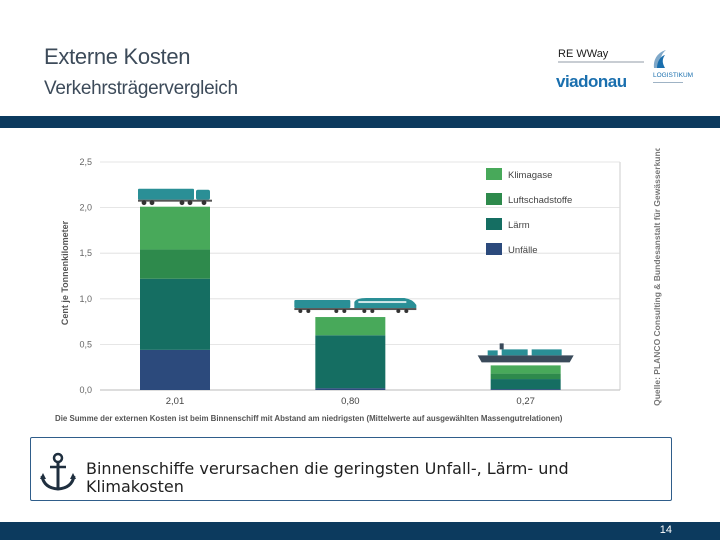 The width and height of the screenshot is (720, 540). What do you see at coordinates (85, 253) in the screenshot?
I see `y-tick-label: 1,5` at bounding box center [85, 253].